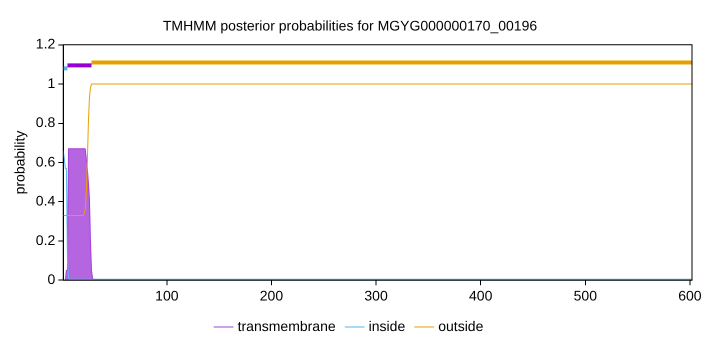 The width and height of the screenshot is (720, 352). I want to click on chart-title: TMHMM posterior probabilities for MGYG000000170_00196, so click(350, 25).